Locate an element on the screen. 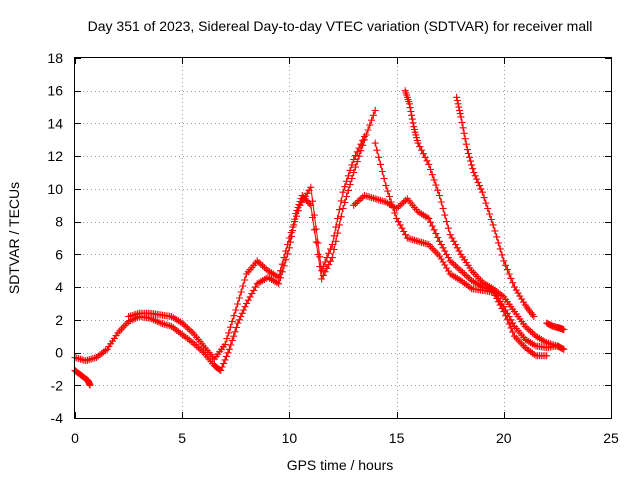  y-tick-label: 14 is located at coordinates (55, 123).